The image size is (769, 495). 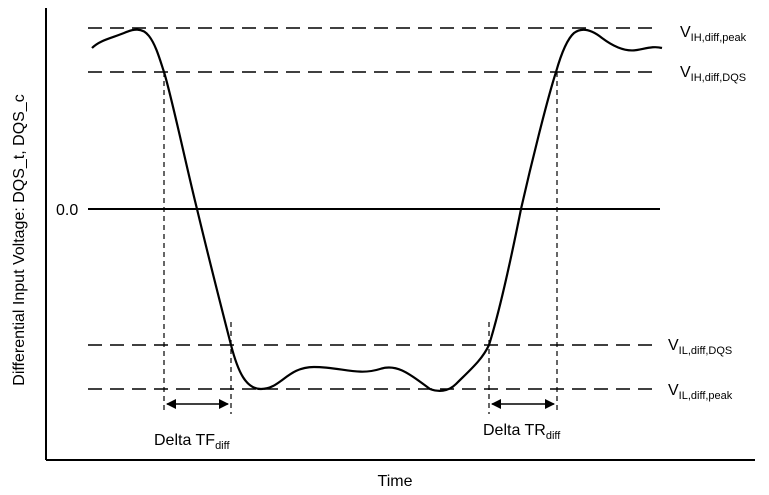 I want to click on vih-peak-label-main: V, so click(x=685, y=32).